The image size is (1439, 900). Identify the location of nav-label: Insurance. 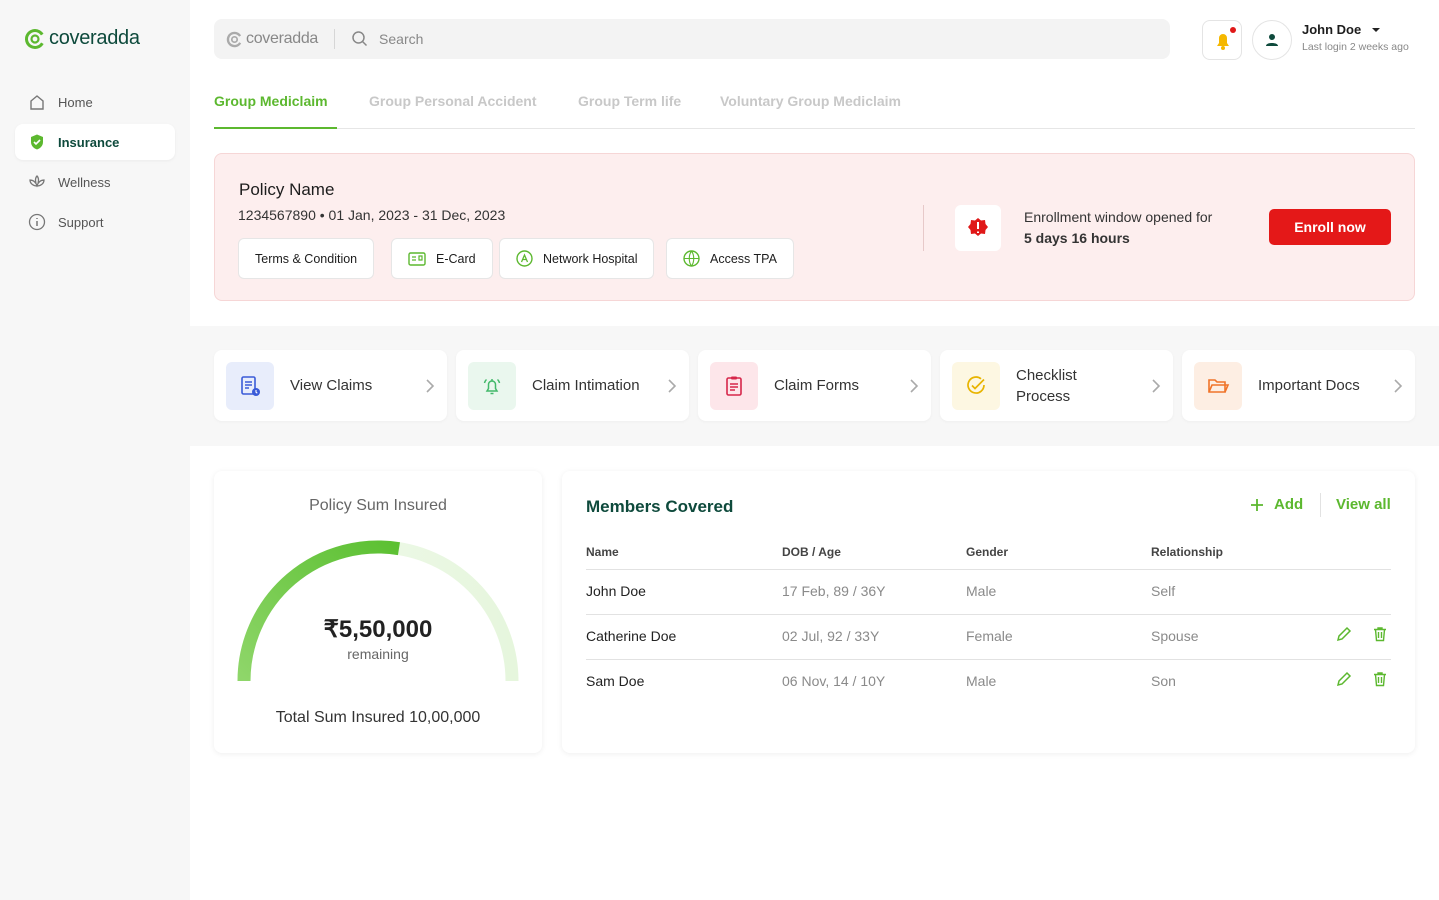
(89, 142).